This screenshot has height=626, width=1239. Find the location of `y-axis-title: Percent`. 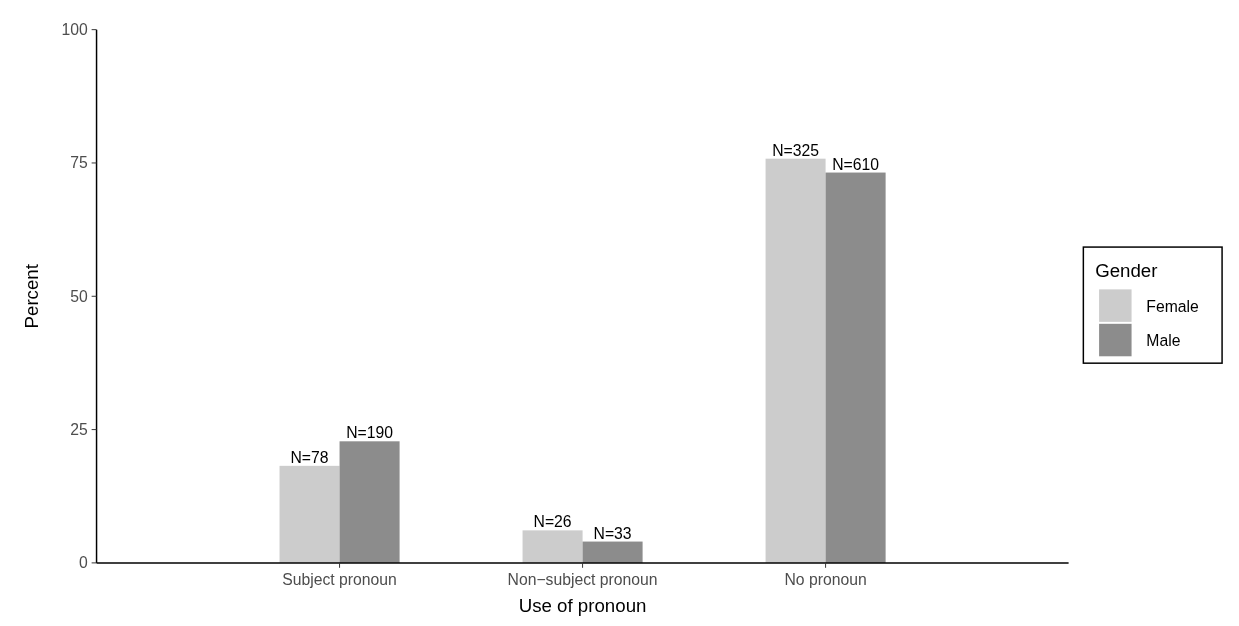

y-axis-title: Percent is located at coordinates (31, 296).